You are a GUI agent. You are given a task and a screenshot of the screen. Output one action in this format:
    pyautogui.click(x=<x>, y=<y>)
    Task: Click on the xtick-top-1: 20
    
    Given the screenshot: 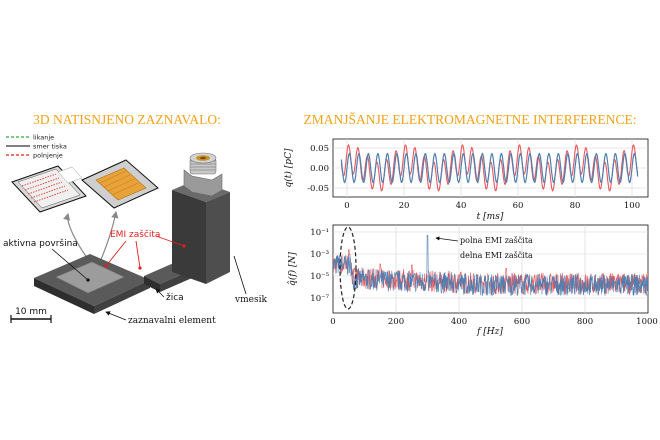 What is the action you would take?
    pyautogui.click(x=404, y=206)
    